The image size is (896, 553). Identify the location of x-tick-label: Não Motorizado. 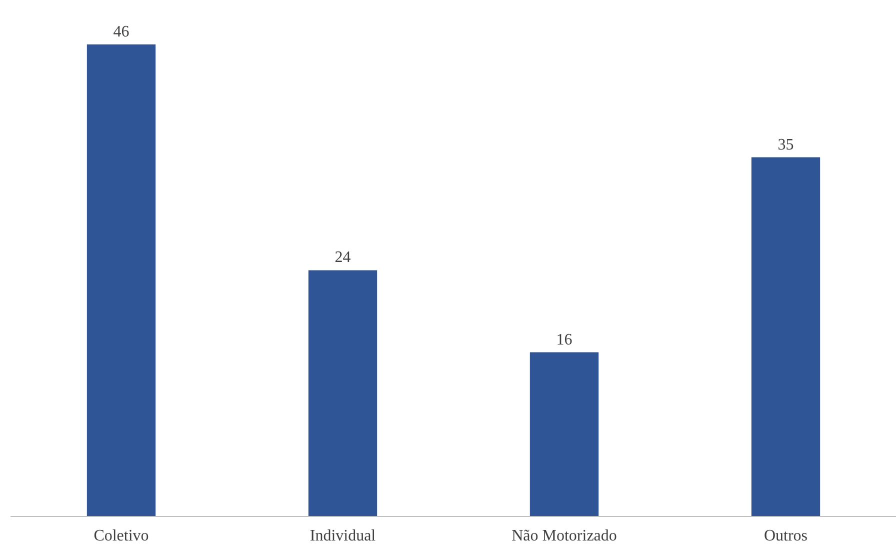
(564, 536).